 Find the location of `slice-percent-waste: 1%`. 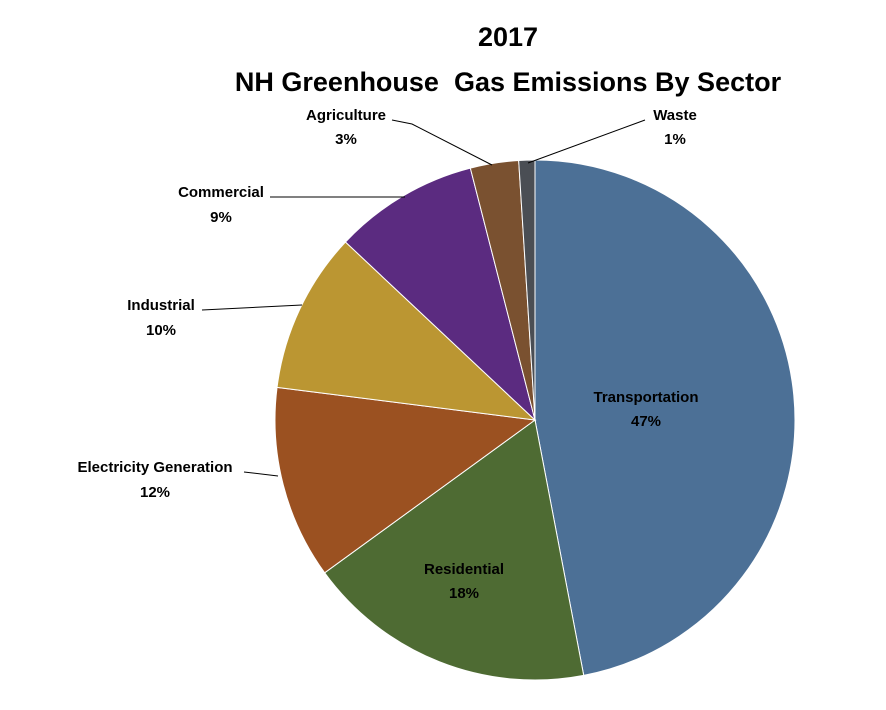

slice-percent-waste: 1% is located at coordinates (675, 139).